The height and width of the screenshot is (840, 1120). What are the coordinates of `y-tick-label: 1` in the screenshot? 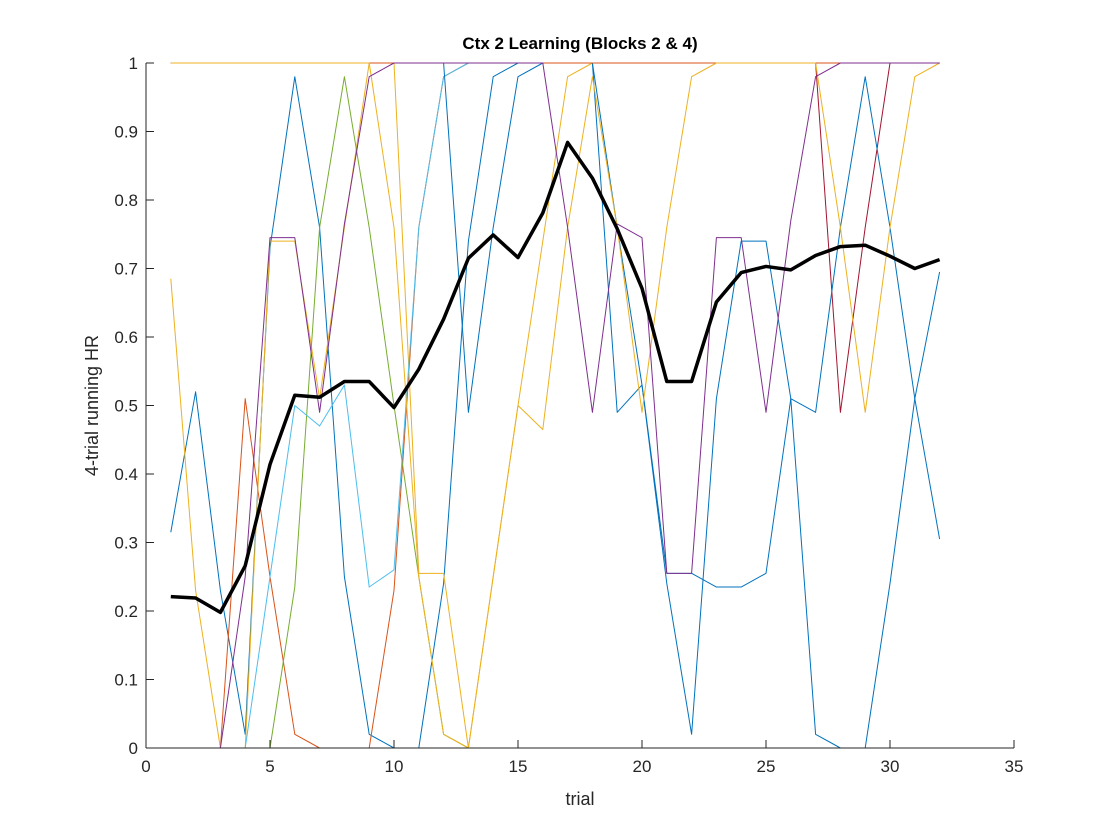 It's located at (133, 63).